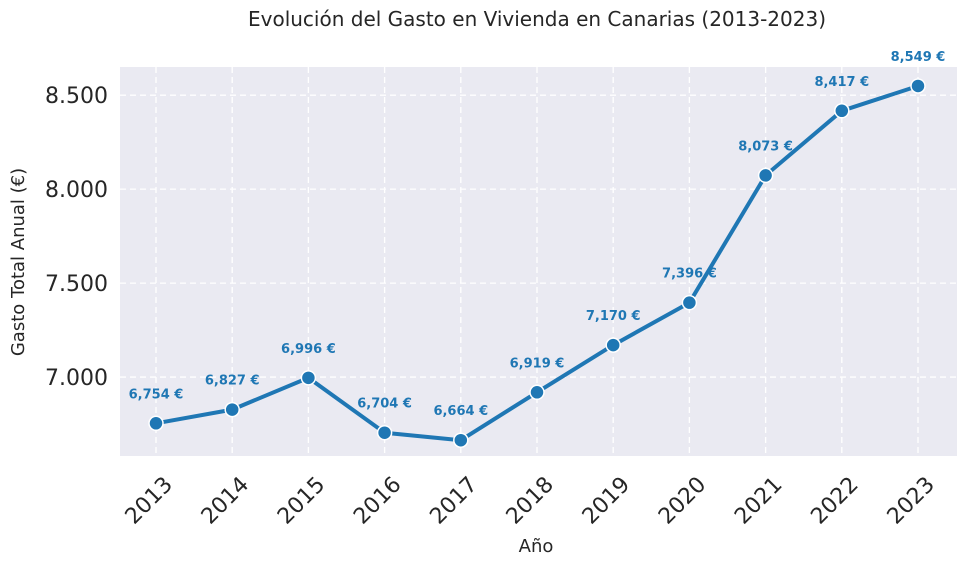  What do you see at coordinates (308, 349) in the screenshot?
I see `data-label: 6,996 €` at bounding box center [308, 349].